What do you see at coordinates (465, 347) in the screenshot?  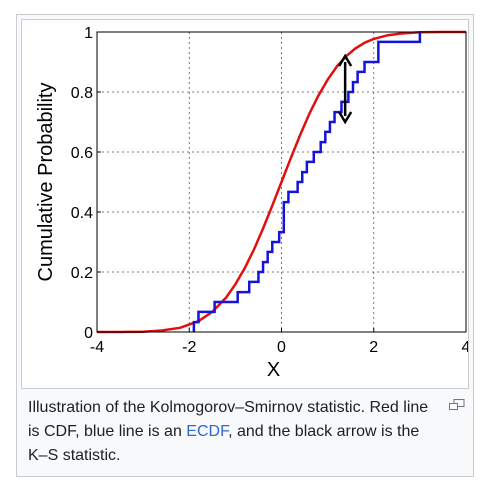 I see `x-tick-label: 4` at bounding box center [465, 347].